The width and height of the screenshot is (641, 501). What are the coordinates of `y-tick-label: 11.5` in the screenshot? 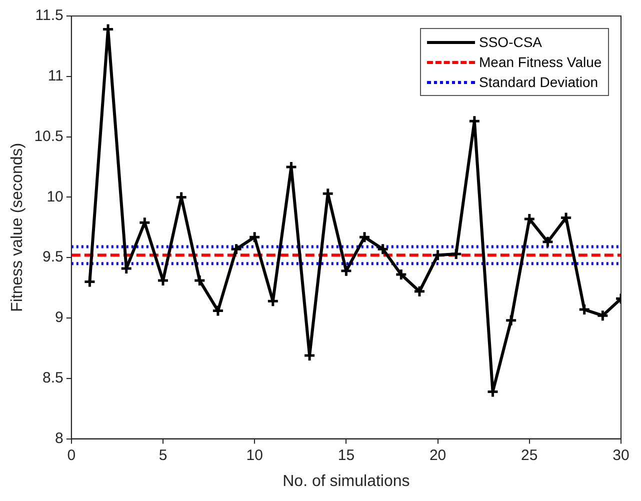 It's located at (49, 15).